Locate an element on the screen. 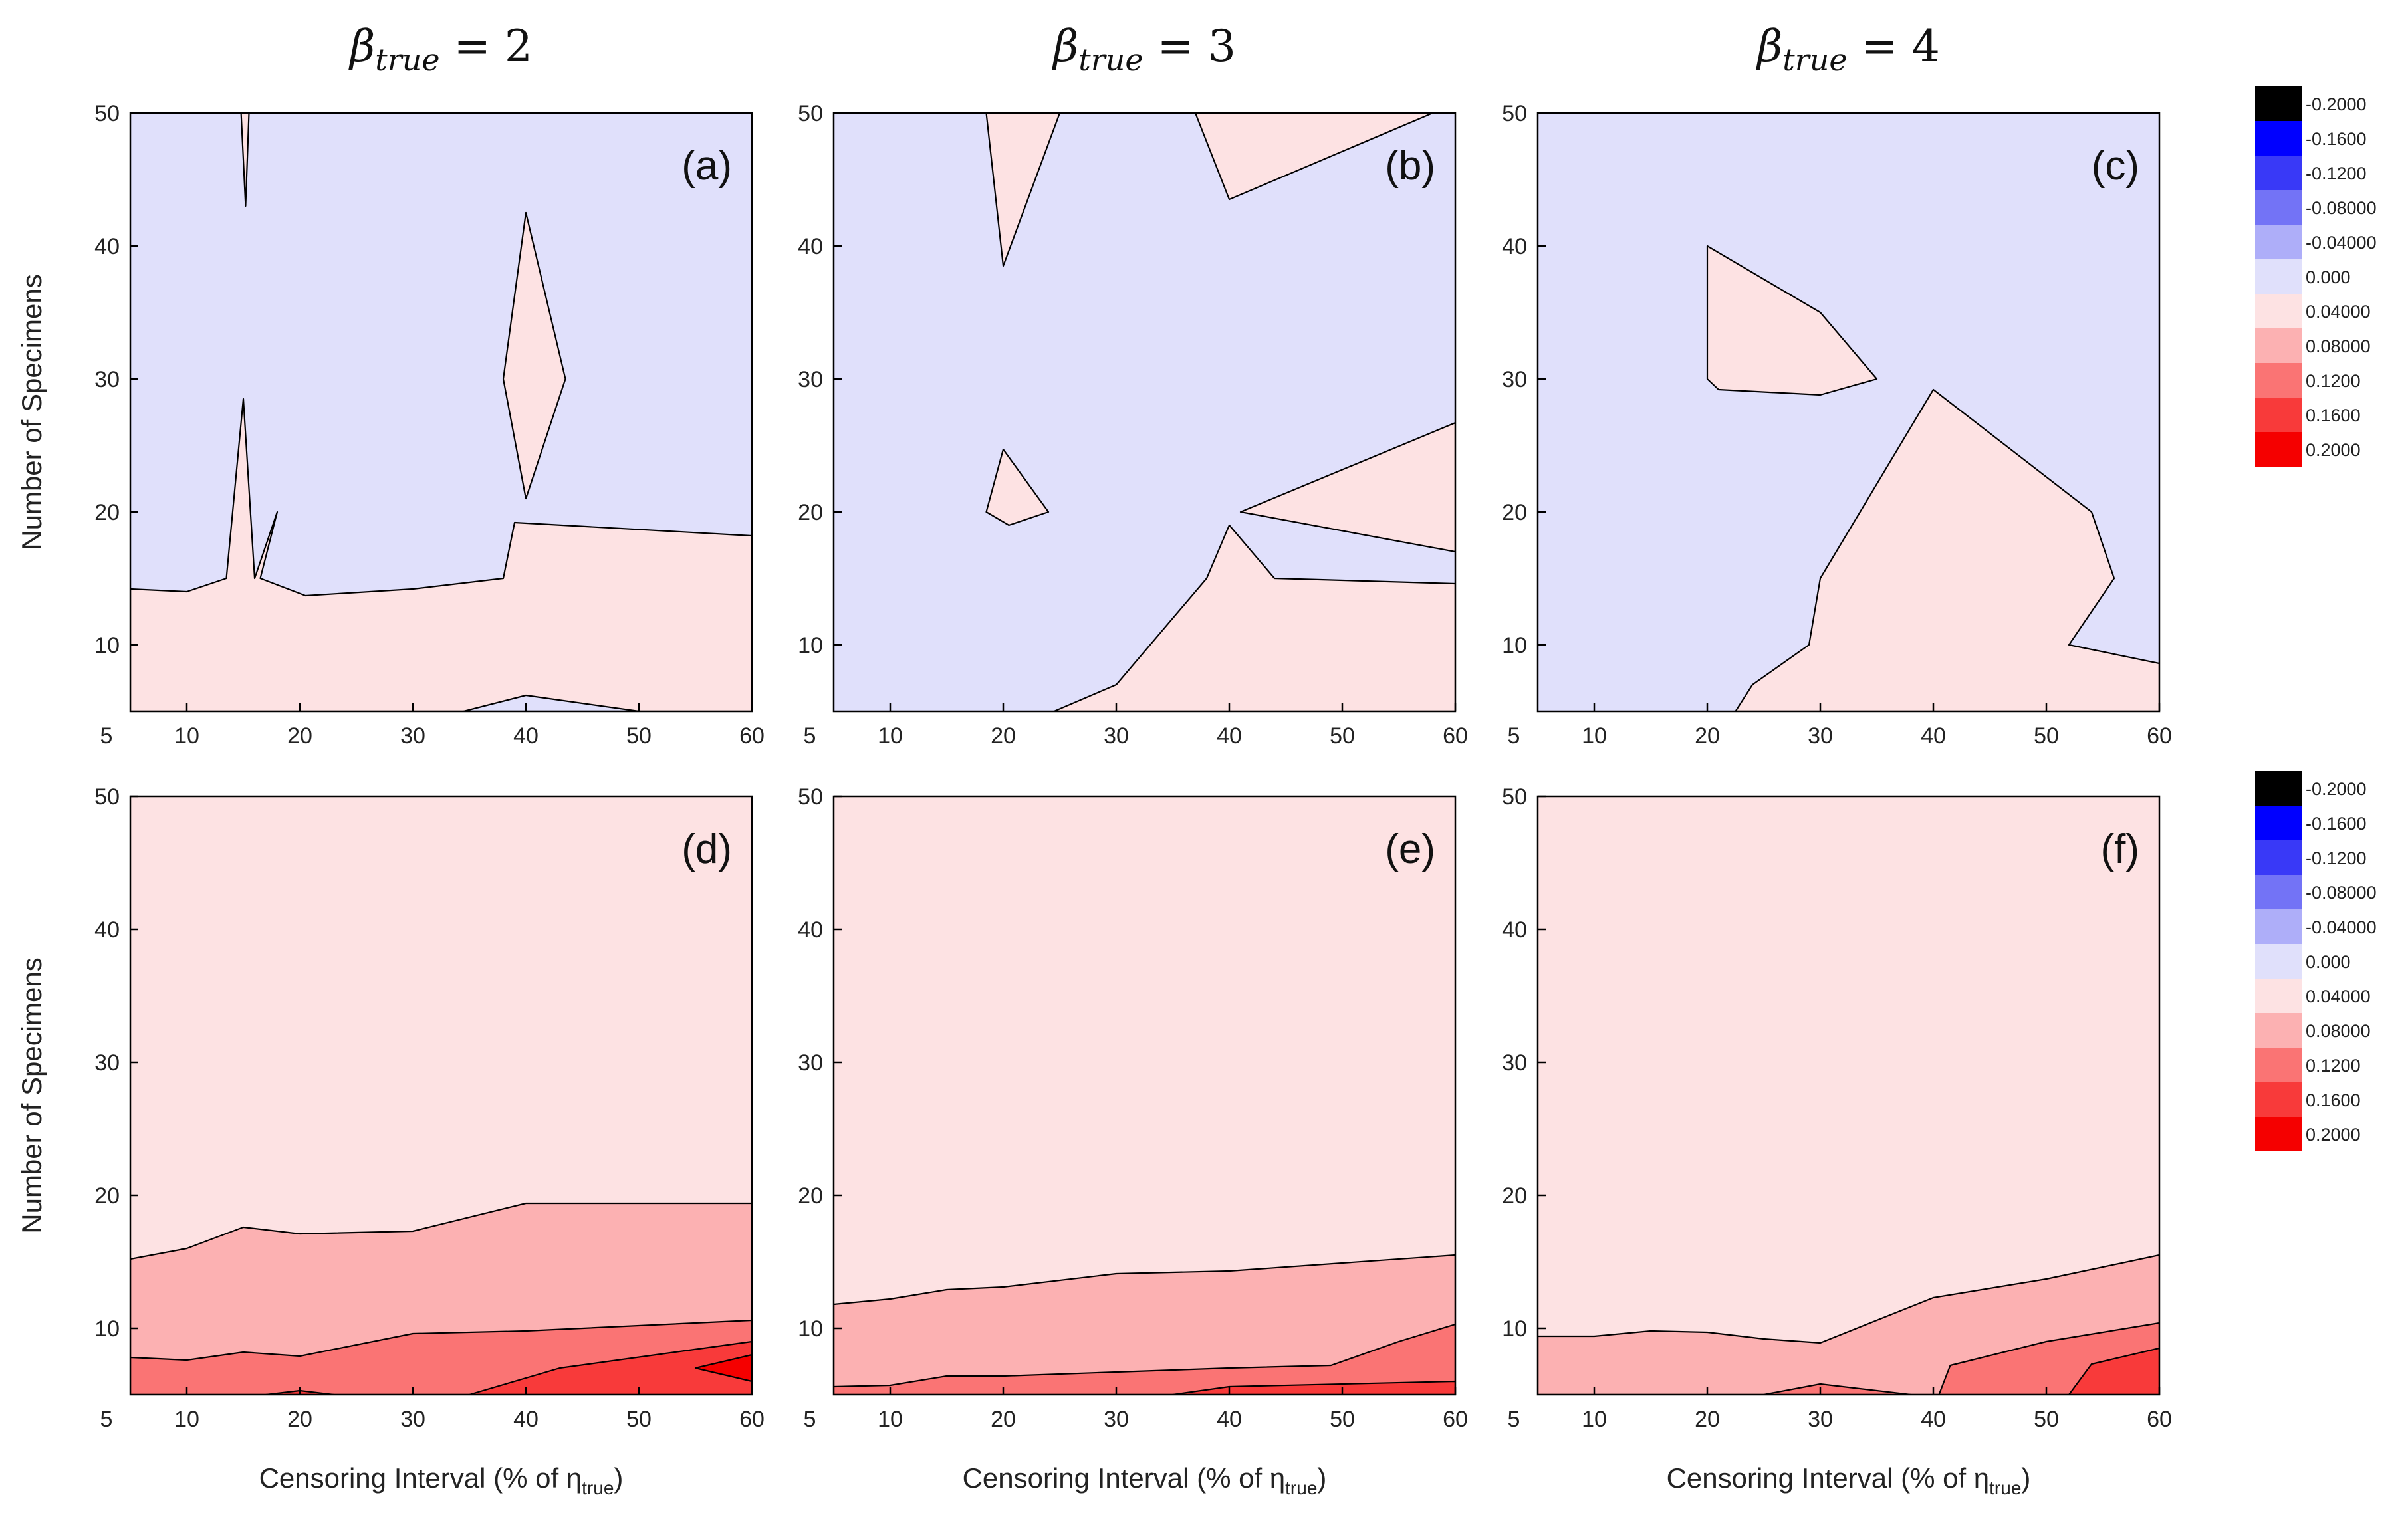 This screenshot has height=1527, width=2408. colorbar-label: 0.08000 is located at coordinates (2338, 346).